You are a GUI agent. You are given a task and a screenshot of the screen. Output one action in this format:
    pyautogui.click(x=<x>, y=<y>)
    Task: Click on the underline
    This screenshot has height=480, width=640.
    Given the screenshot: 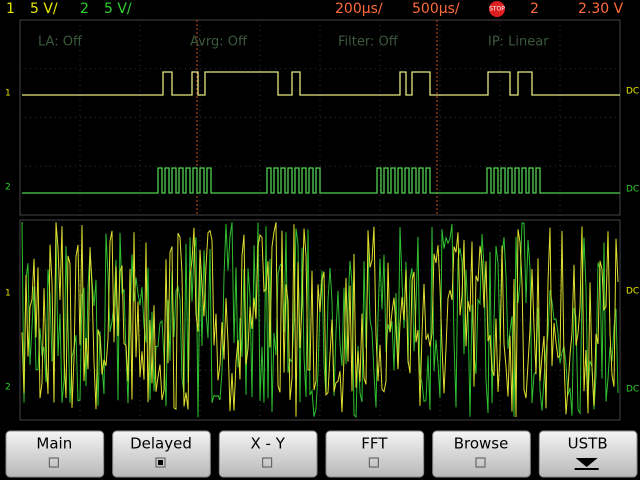 What is the action you would take?
    pyautogui.click(x=586, y=469)
    